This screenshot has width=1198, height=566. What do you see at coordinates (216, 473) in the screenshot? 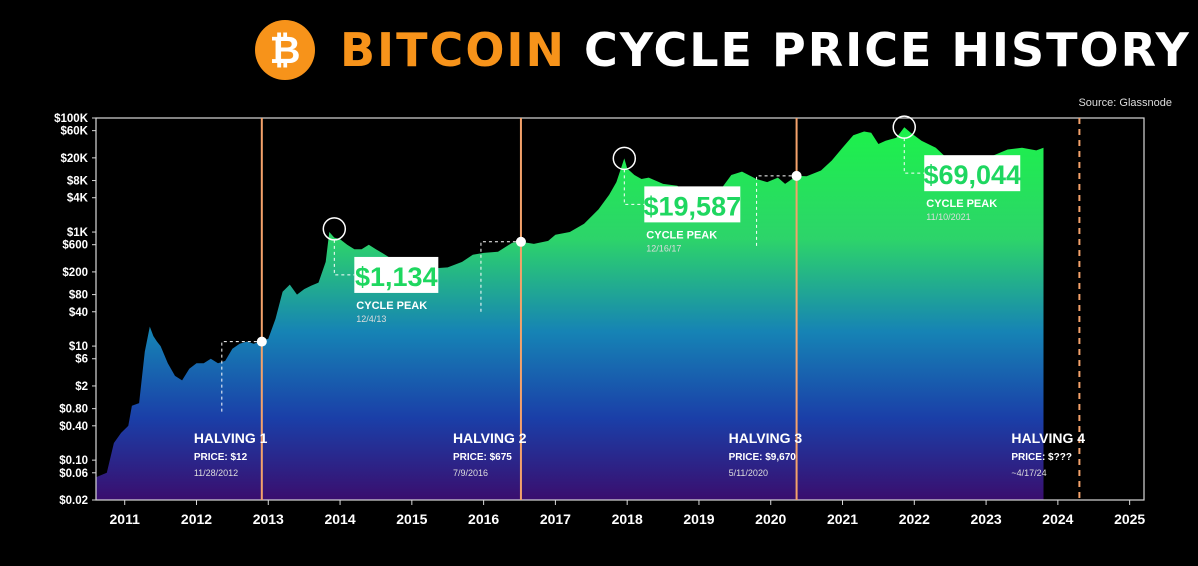
I see `halving-date: 11/28/2012` at bounding box center [216, 473].